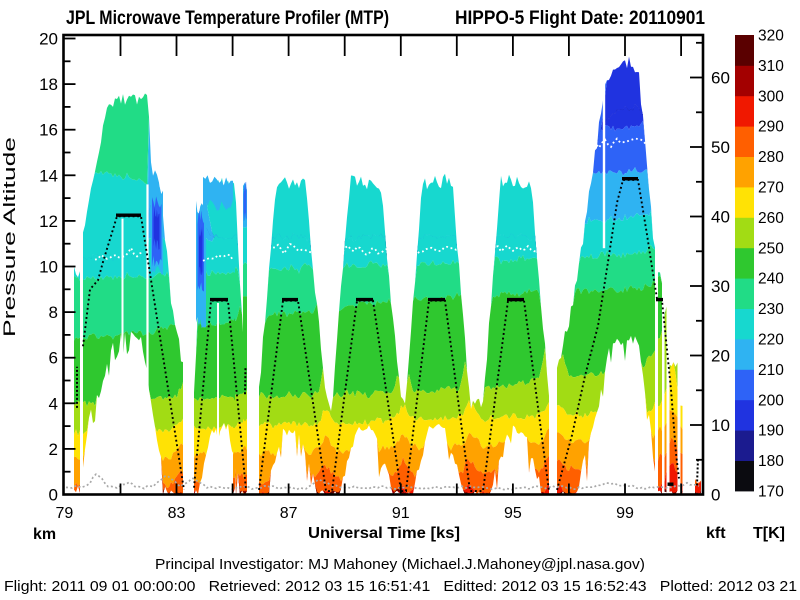  Describe the element at coordinates (53, 312) in the screenshot. I see `svg-text: 8` at that location.